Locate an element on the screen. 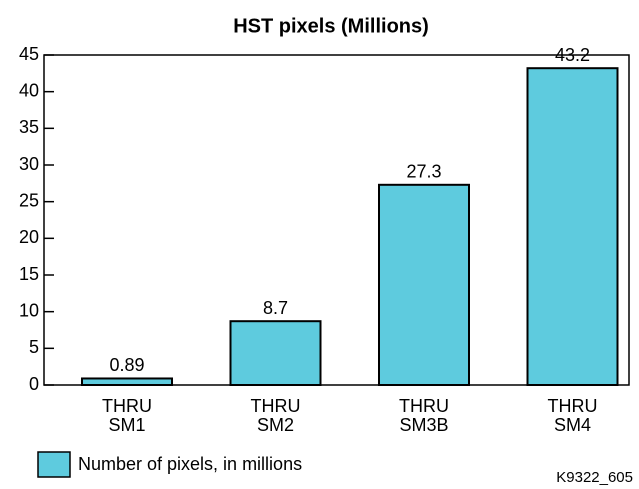 This screenshot has width=639, height=489. x-tick-label: THRU SM4 is located at coordinates (572, 415).